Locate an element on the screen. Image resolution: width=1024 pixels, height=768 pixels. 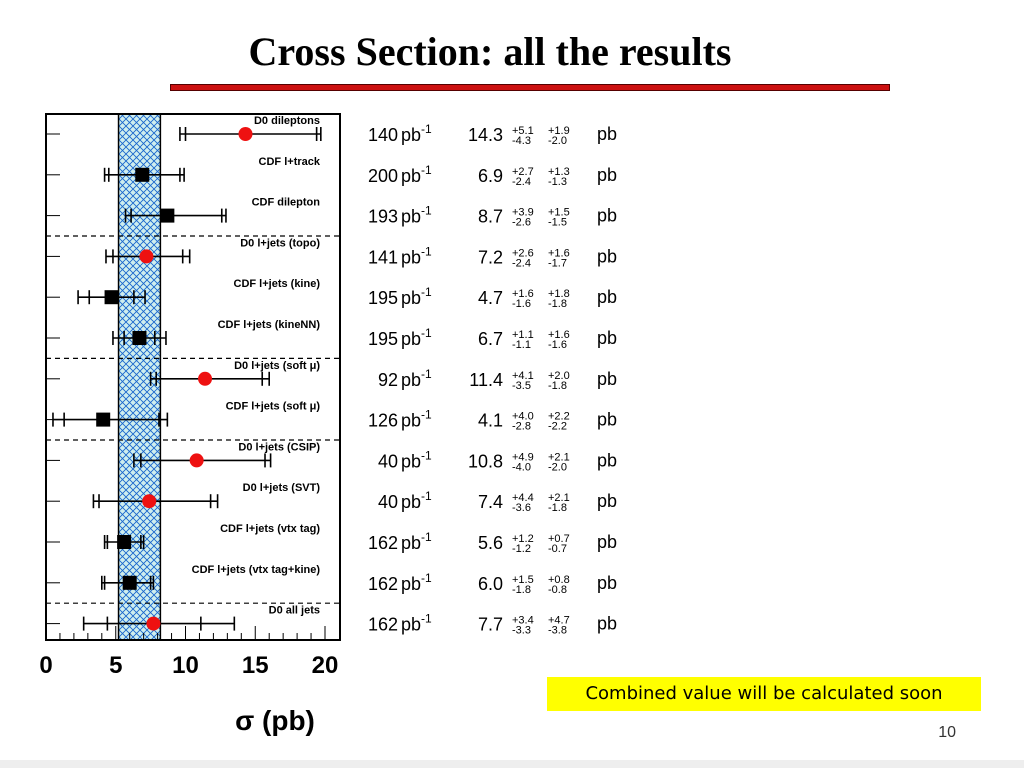
measurement-label: D0 l+jets (topo) is located at coordinates (280, 243).